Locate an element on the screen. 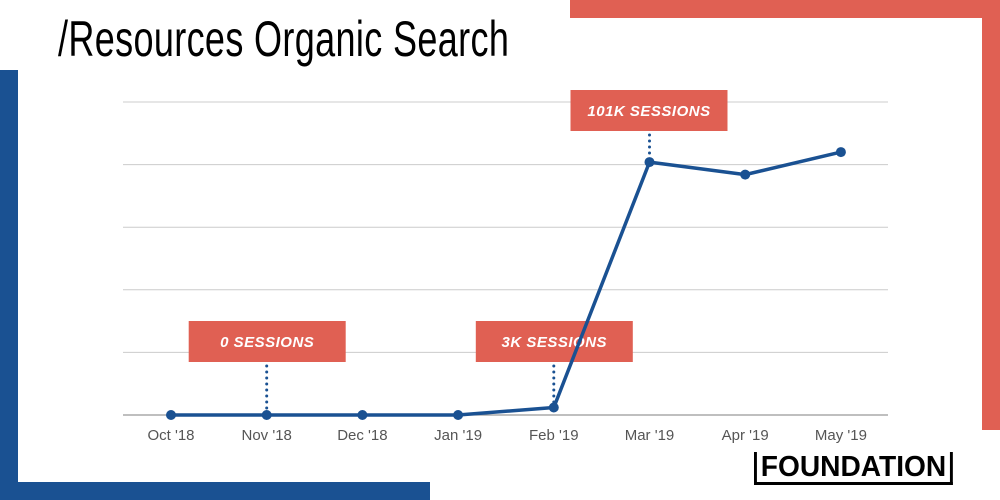  x-tick-label: Dec '18 is located at coordinates (362, 435).